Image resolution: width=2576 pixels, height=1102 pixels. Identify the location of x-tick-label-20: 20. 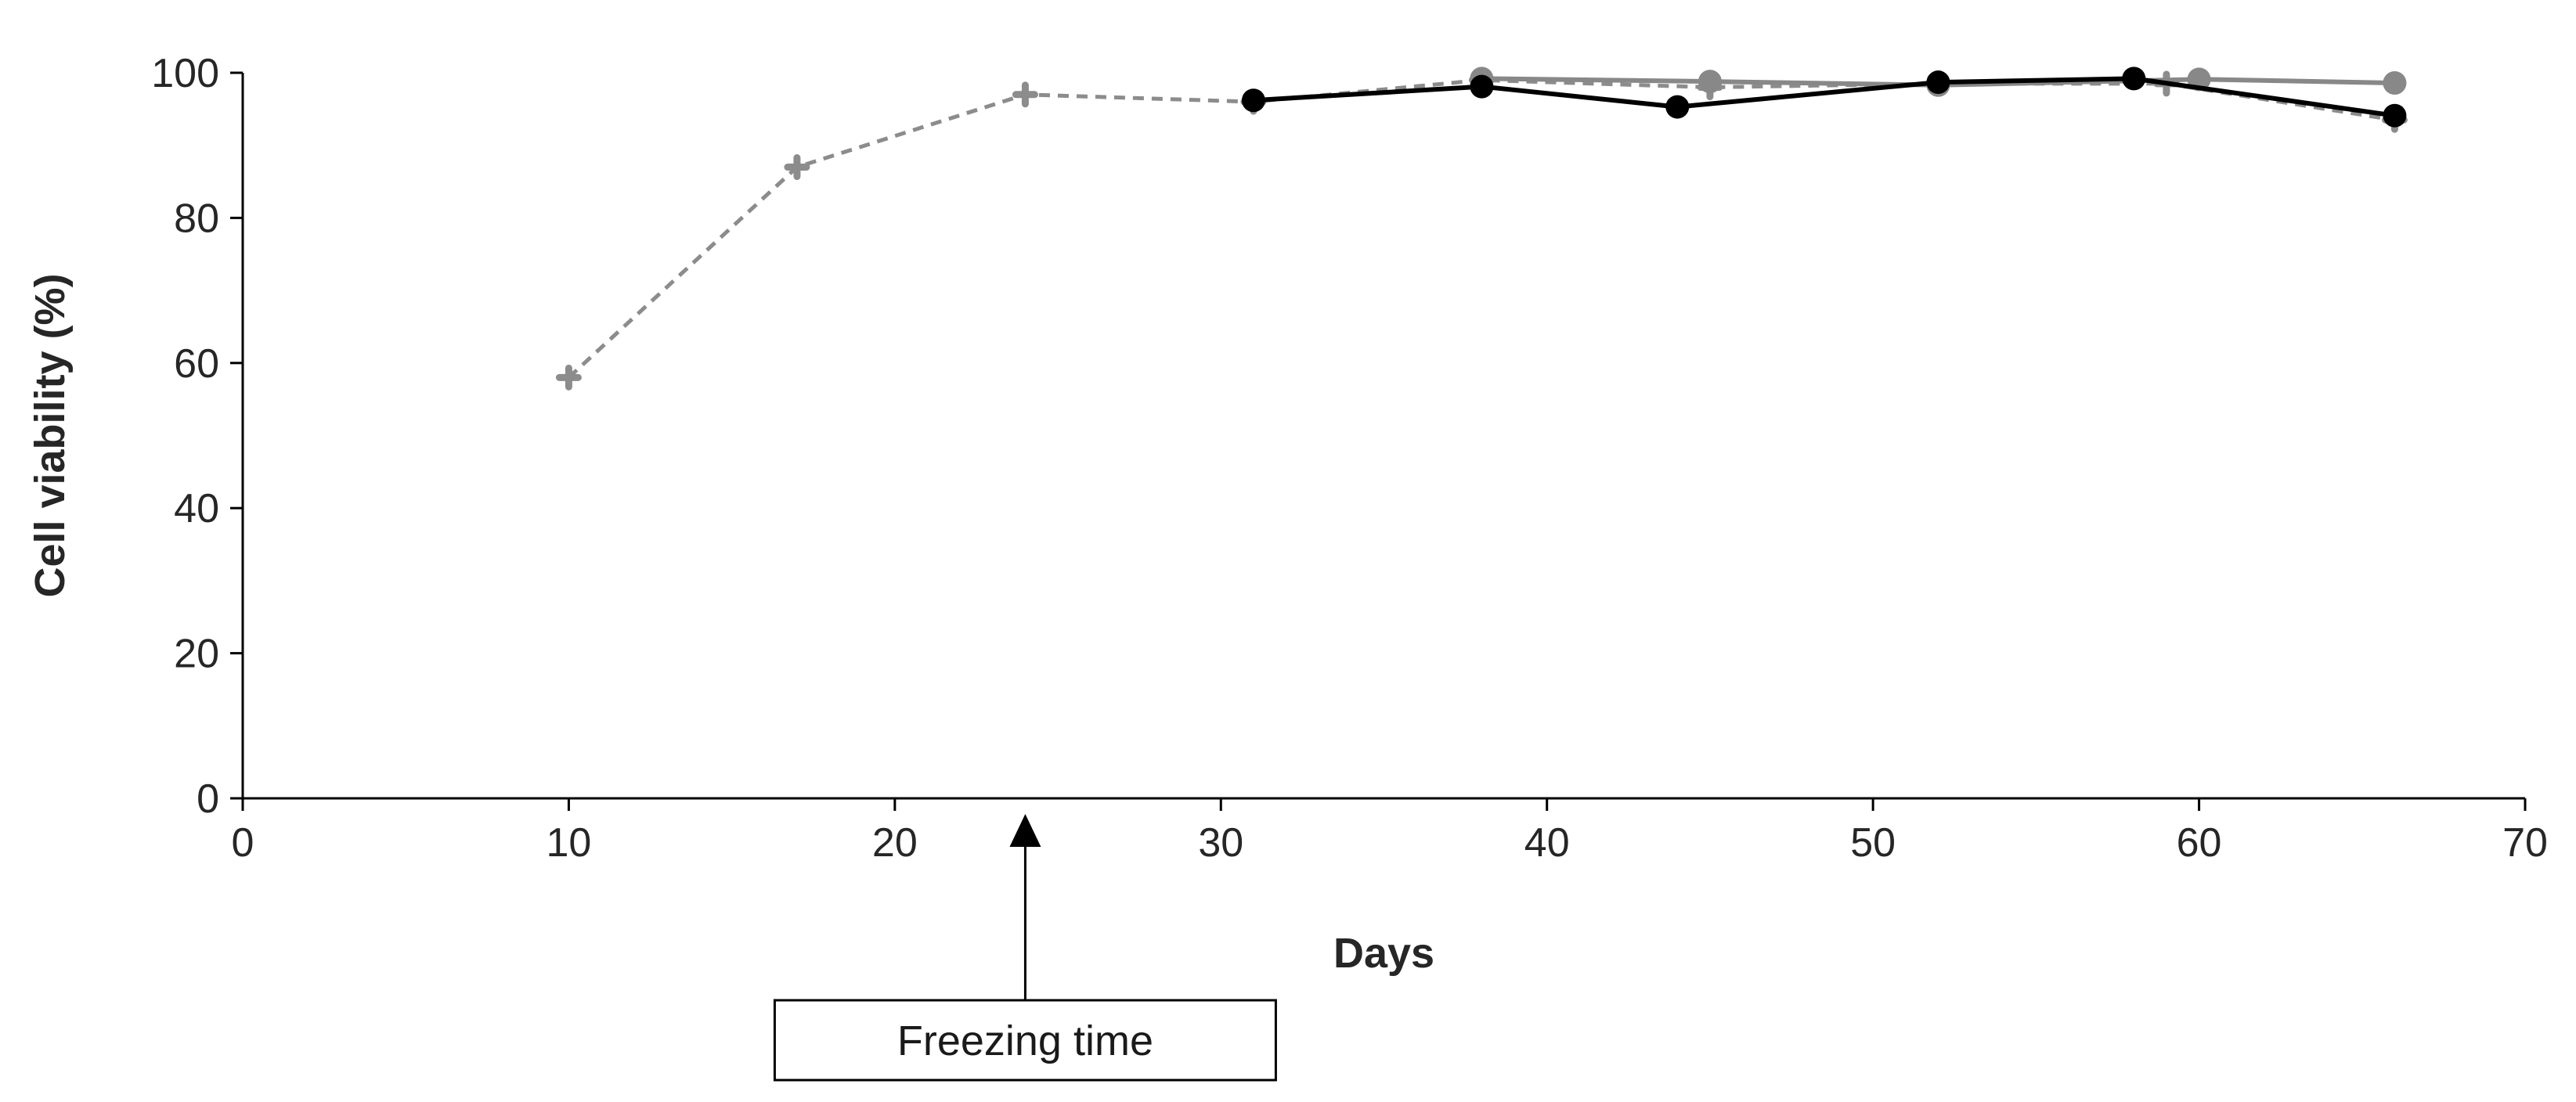
(895, 843).